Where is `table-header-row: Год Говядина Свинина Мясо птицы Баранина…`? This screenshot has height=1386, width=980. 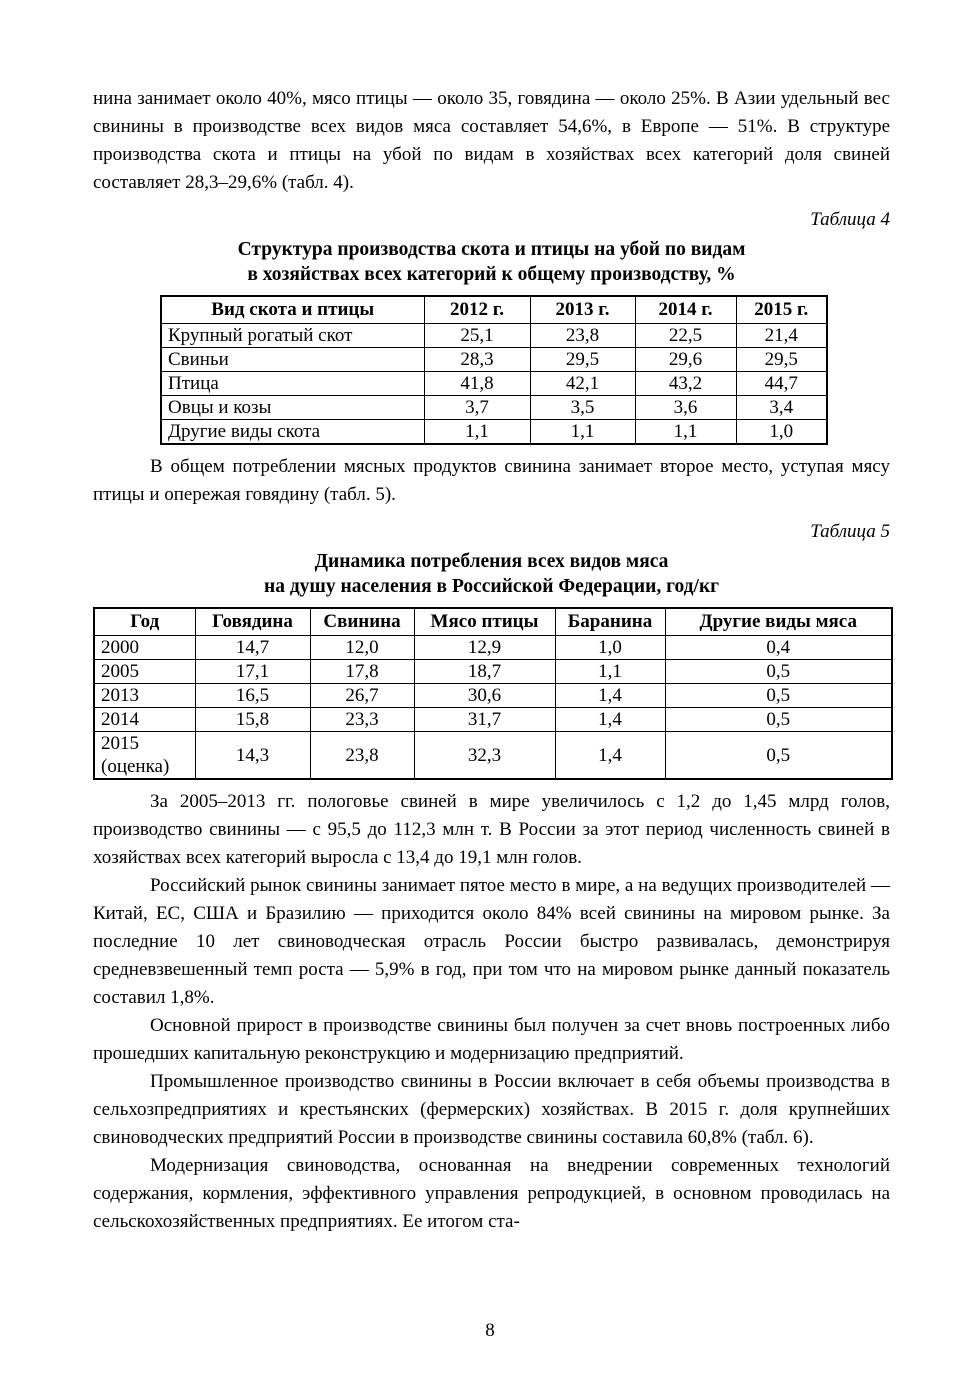
table-header-row: Год Говядина Свинина Мясо птицы Баранина… is located at coordinates (493, 621).